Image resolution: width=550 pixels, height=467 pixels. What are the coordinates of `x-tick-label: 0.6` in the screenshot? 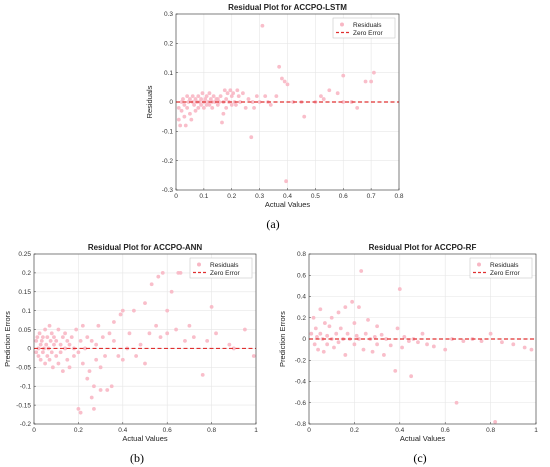 It's located at (343, 196).